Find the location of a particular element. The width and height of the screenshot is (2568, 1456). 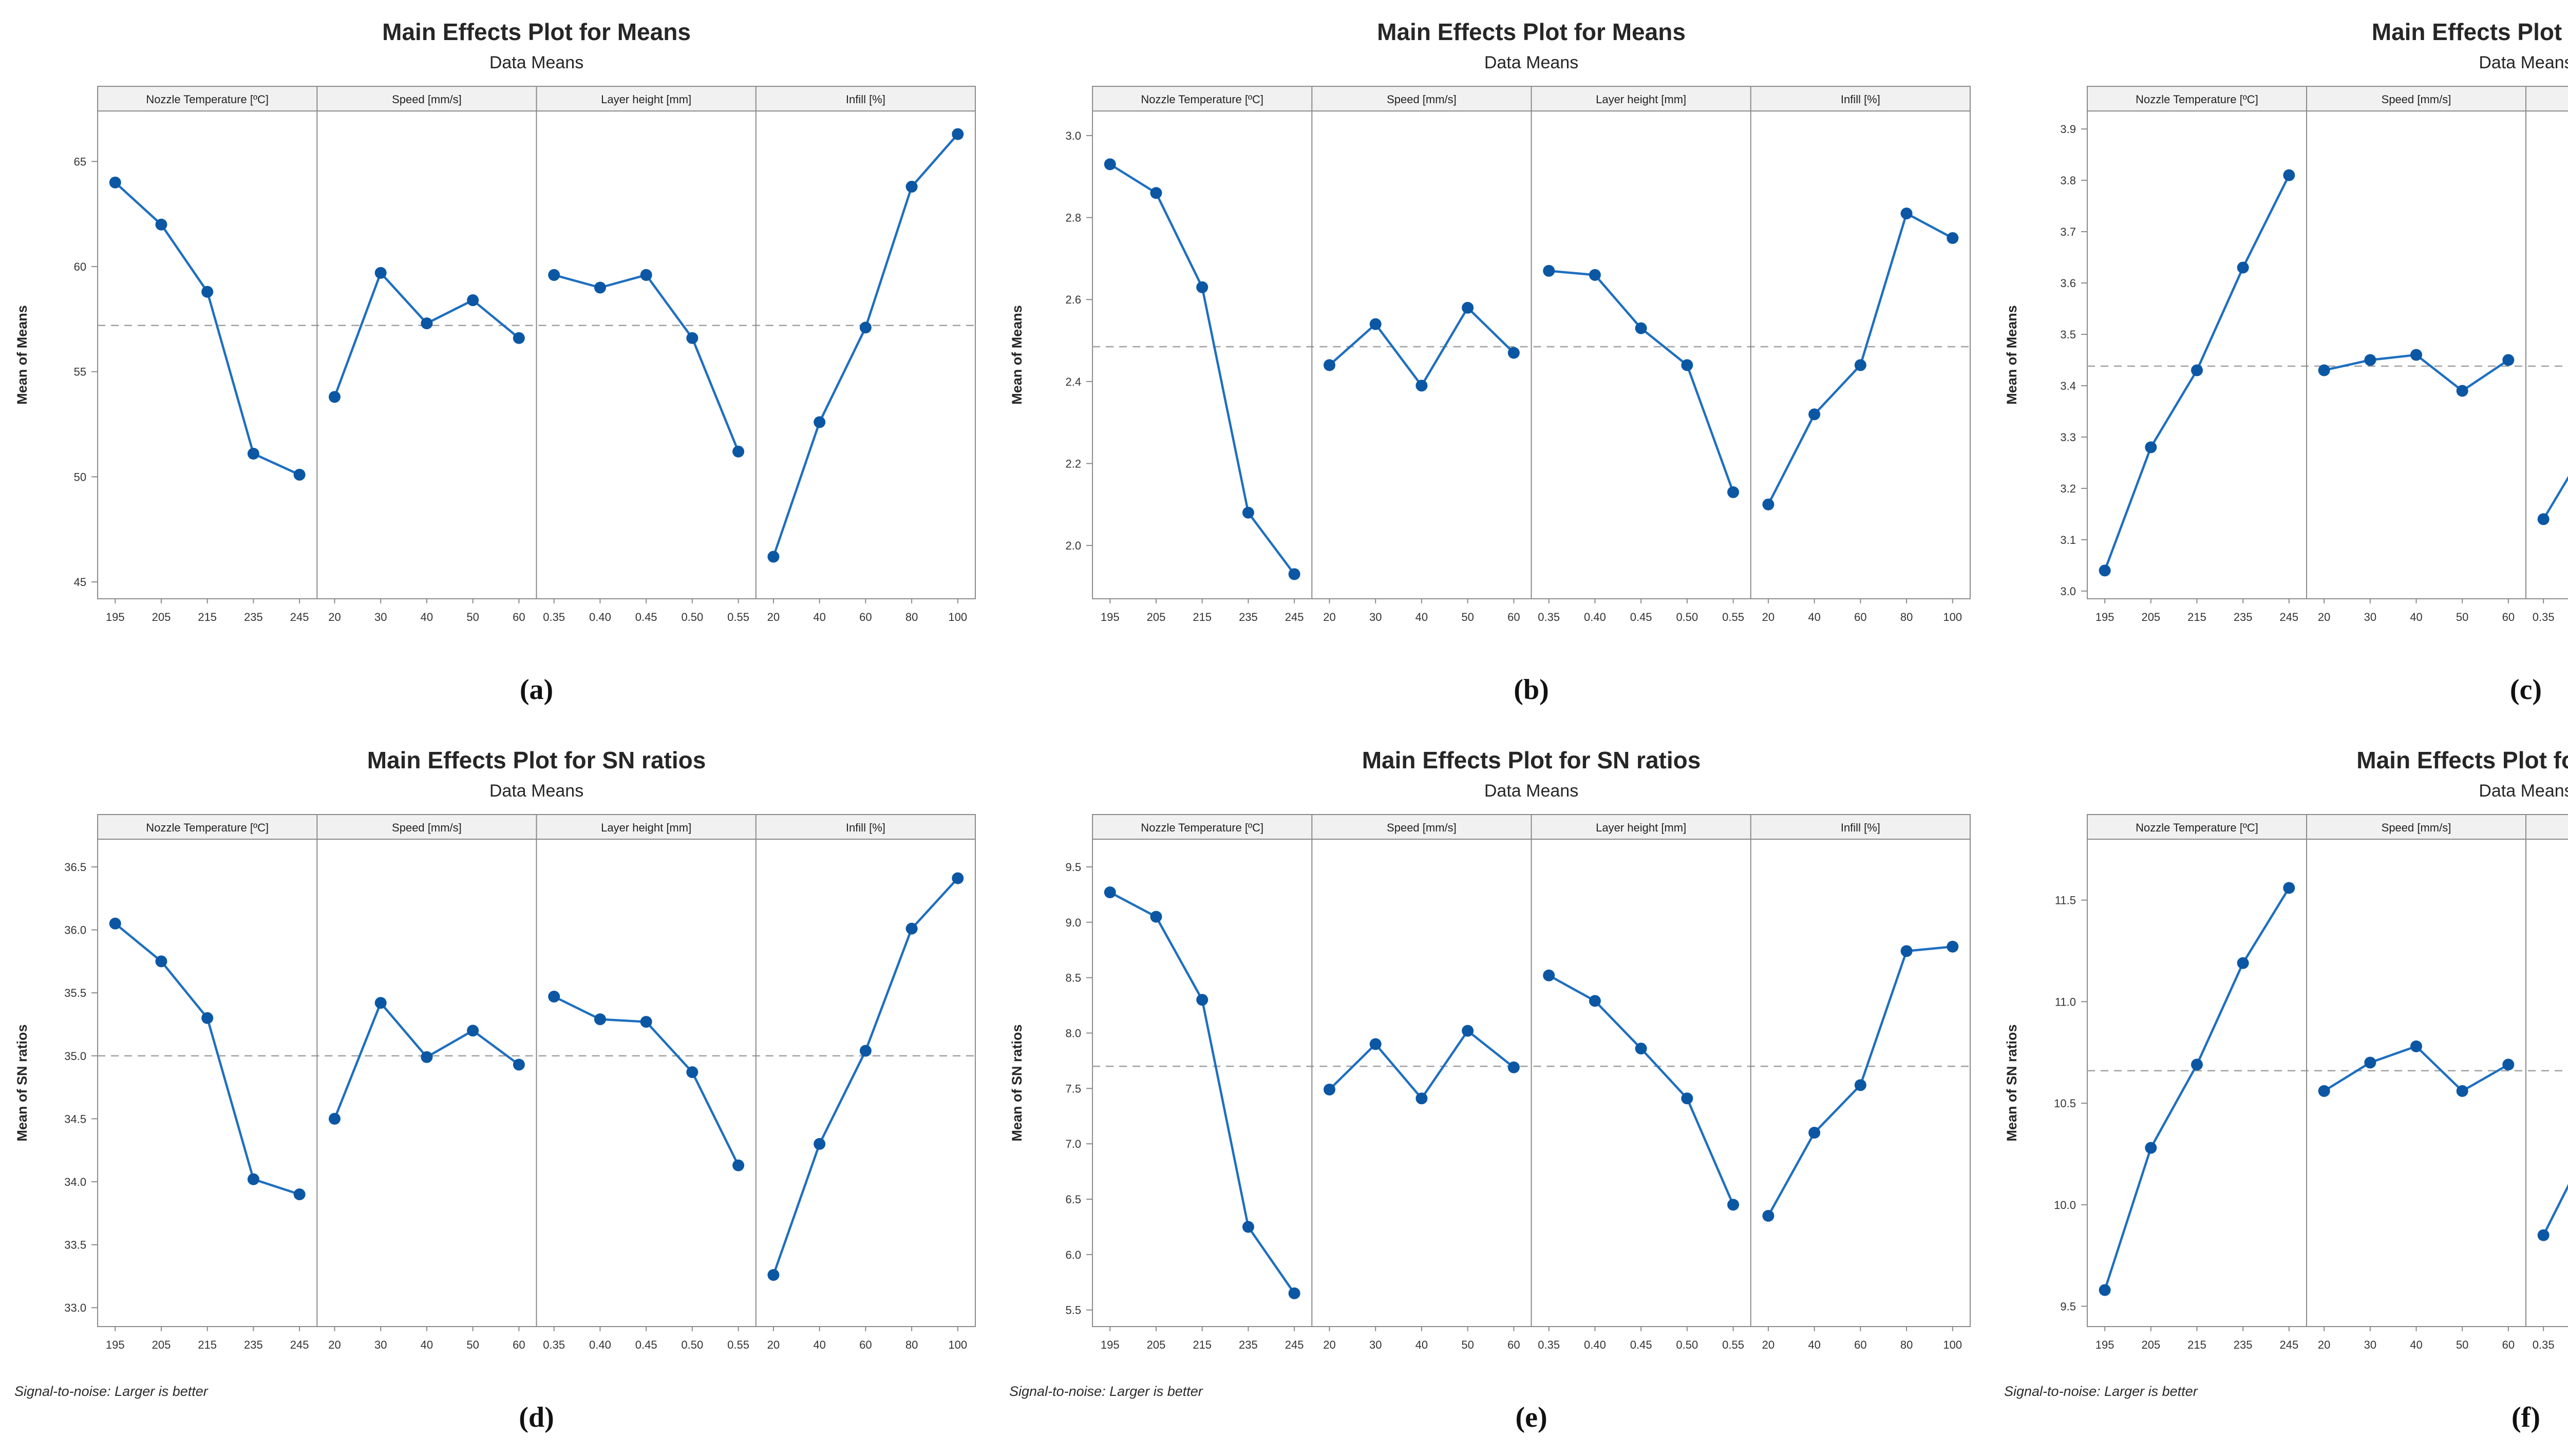

y-tick-label: 8.0 is located at coordinates (1073, 1033).